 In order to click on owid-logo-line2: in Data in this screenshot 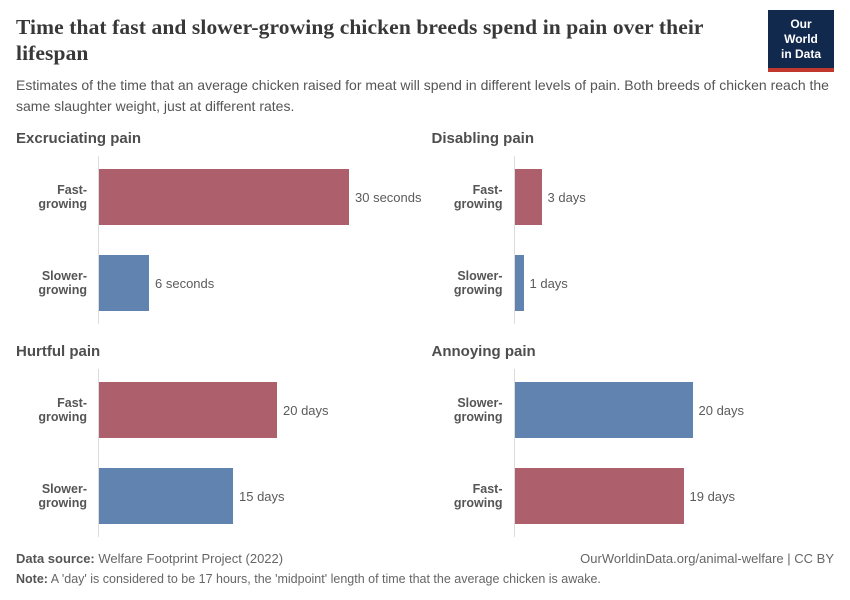, I will do `click(800, 54)`.